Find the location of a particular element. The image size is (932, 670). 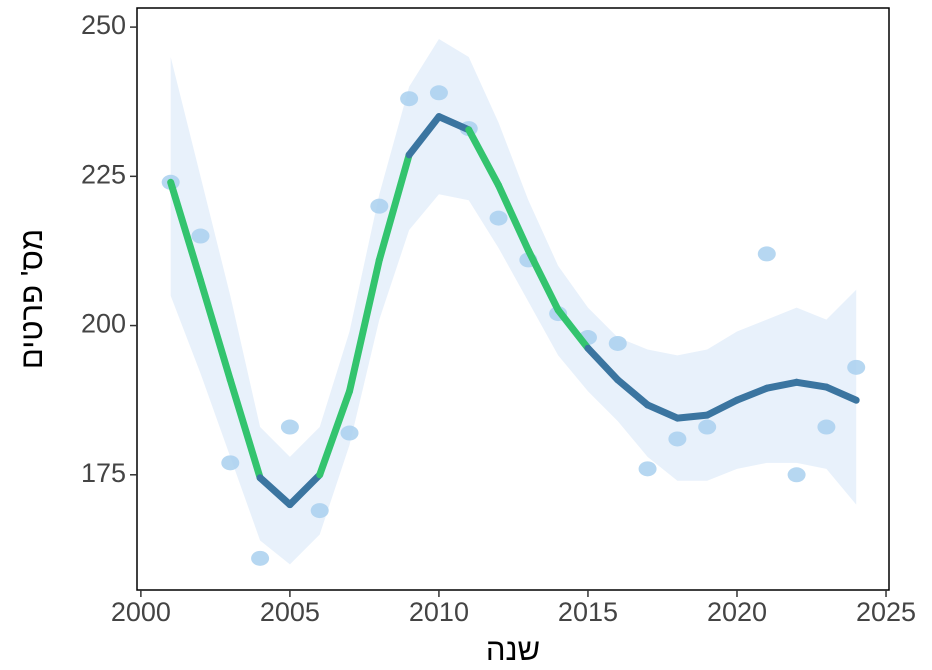

x-axis-title: שנה is located at coordinates (513, 649).